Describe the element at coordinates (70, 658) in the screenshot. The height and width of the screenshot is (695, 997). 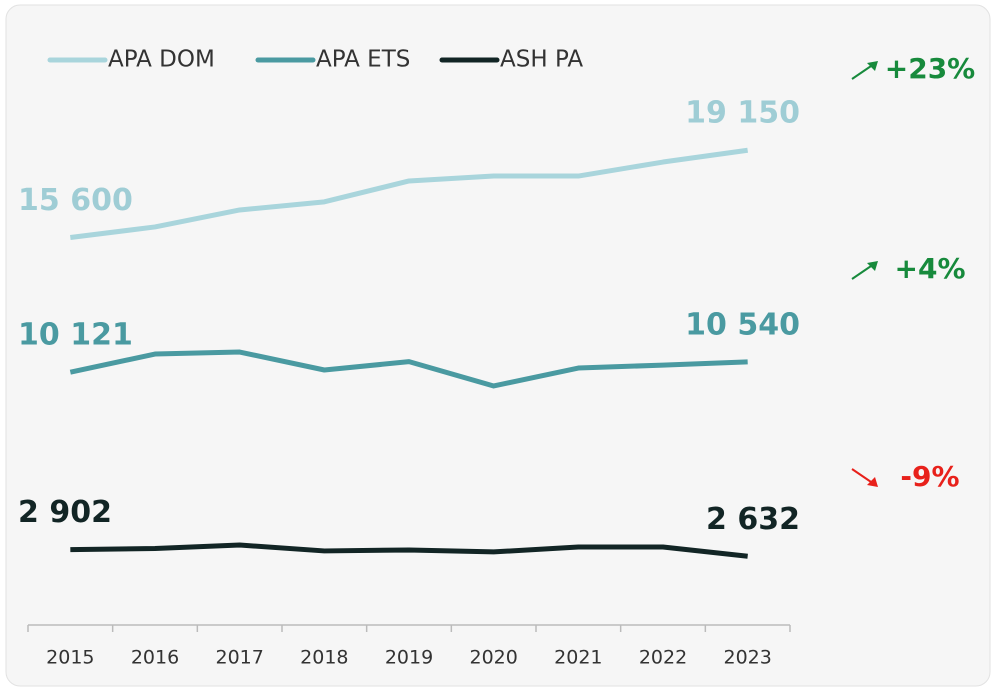
I see `x-tick-label: 2015` at that location.